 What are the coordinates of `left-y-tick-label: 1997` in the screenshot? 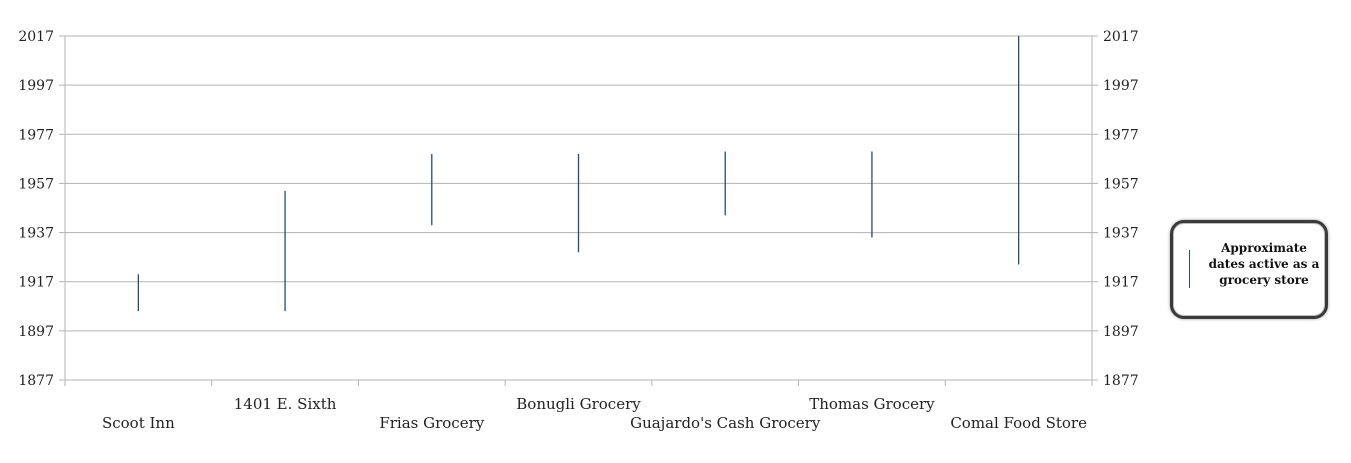 It's located at (36, 86).